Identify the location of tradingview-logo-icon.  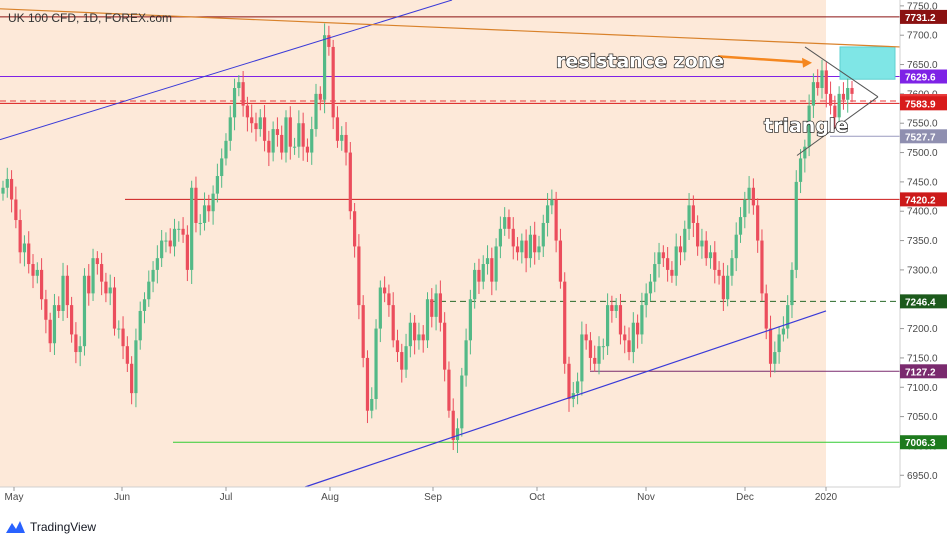
(15, 527).